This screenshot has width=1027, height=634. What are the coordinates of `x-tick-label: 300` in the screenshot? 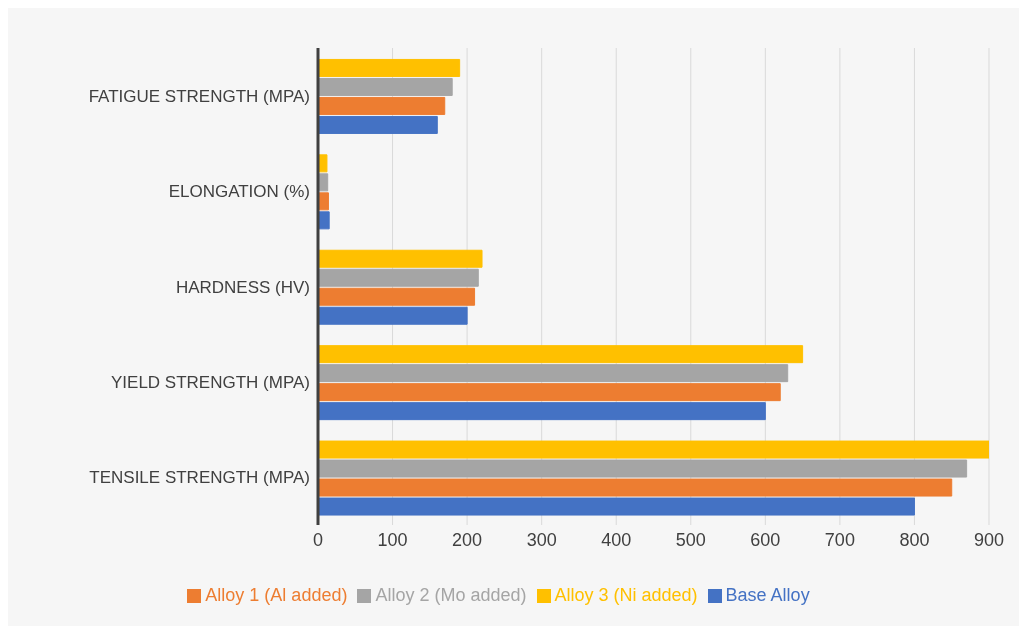 It's located at (541, 539).